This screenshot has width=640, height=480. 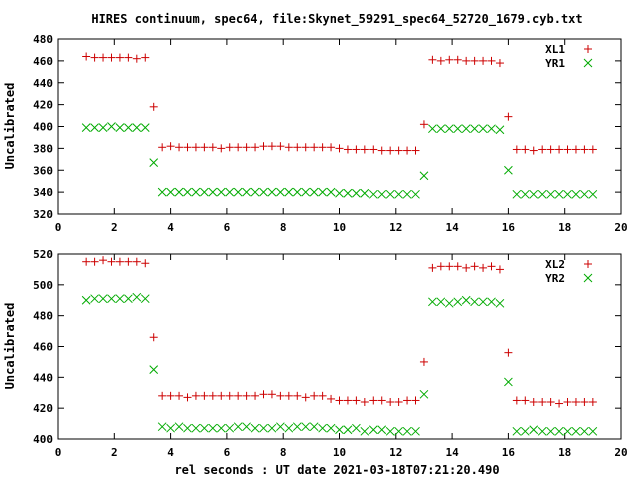 What do you see at coordinates (10, 126) in the screenshot?
I see `top-y-axis-label: Uncalibrated` at bounding box center [10, 126].